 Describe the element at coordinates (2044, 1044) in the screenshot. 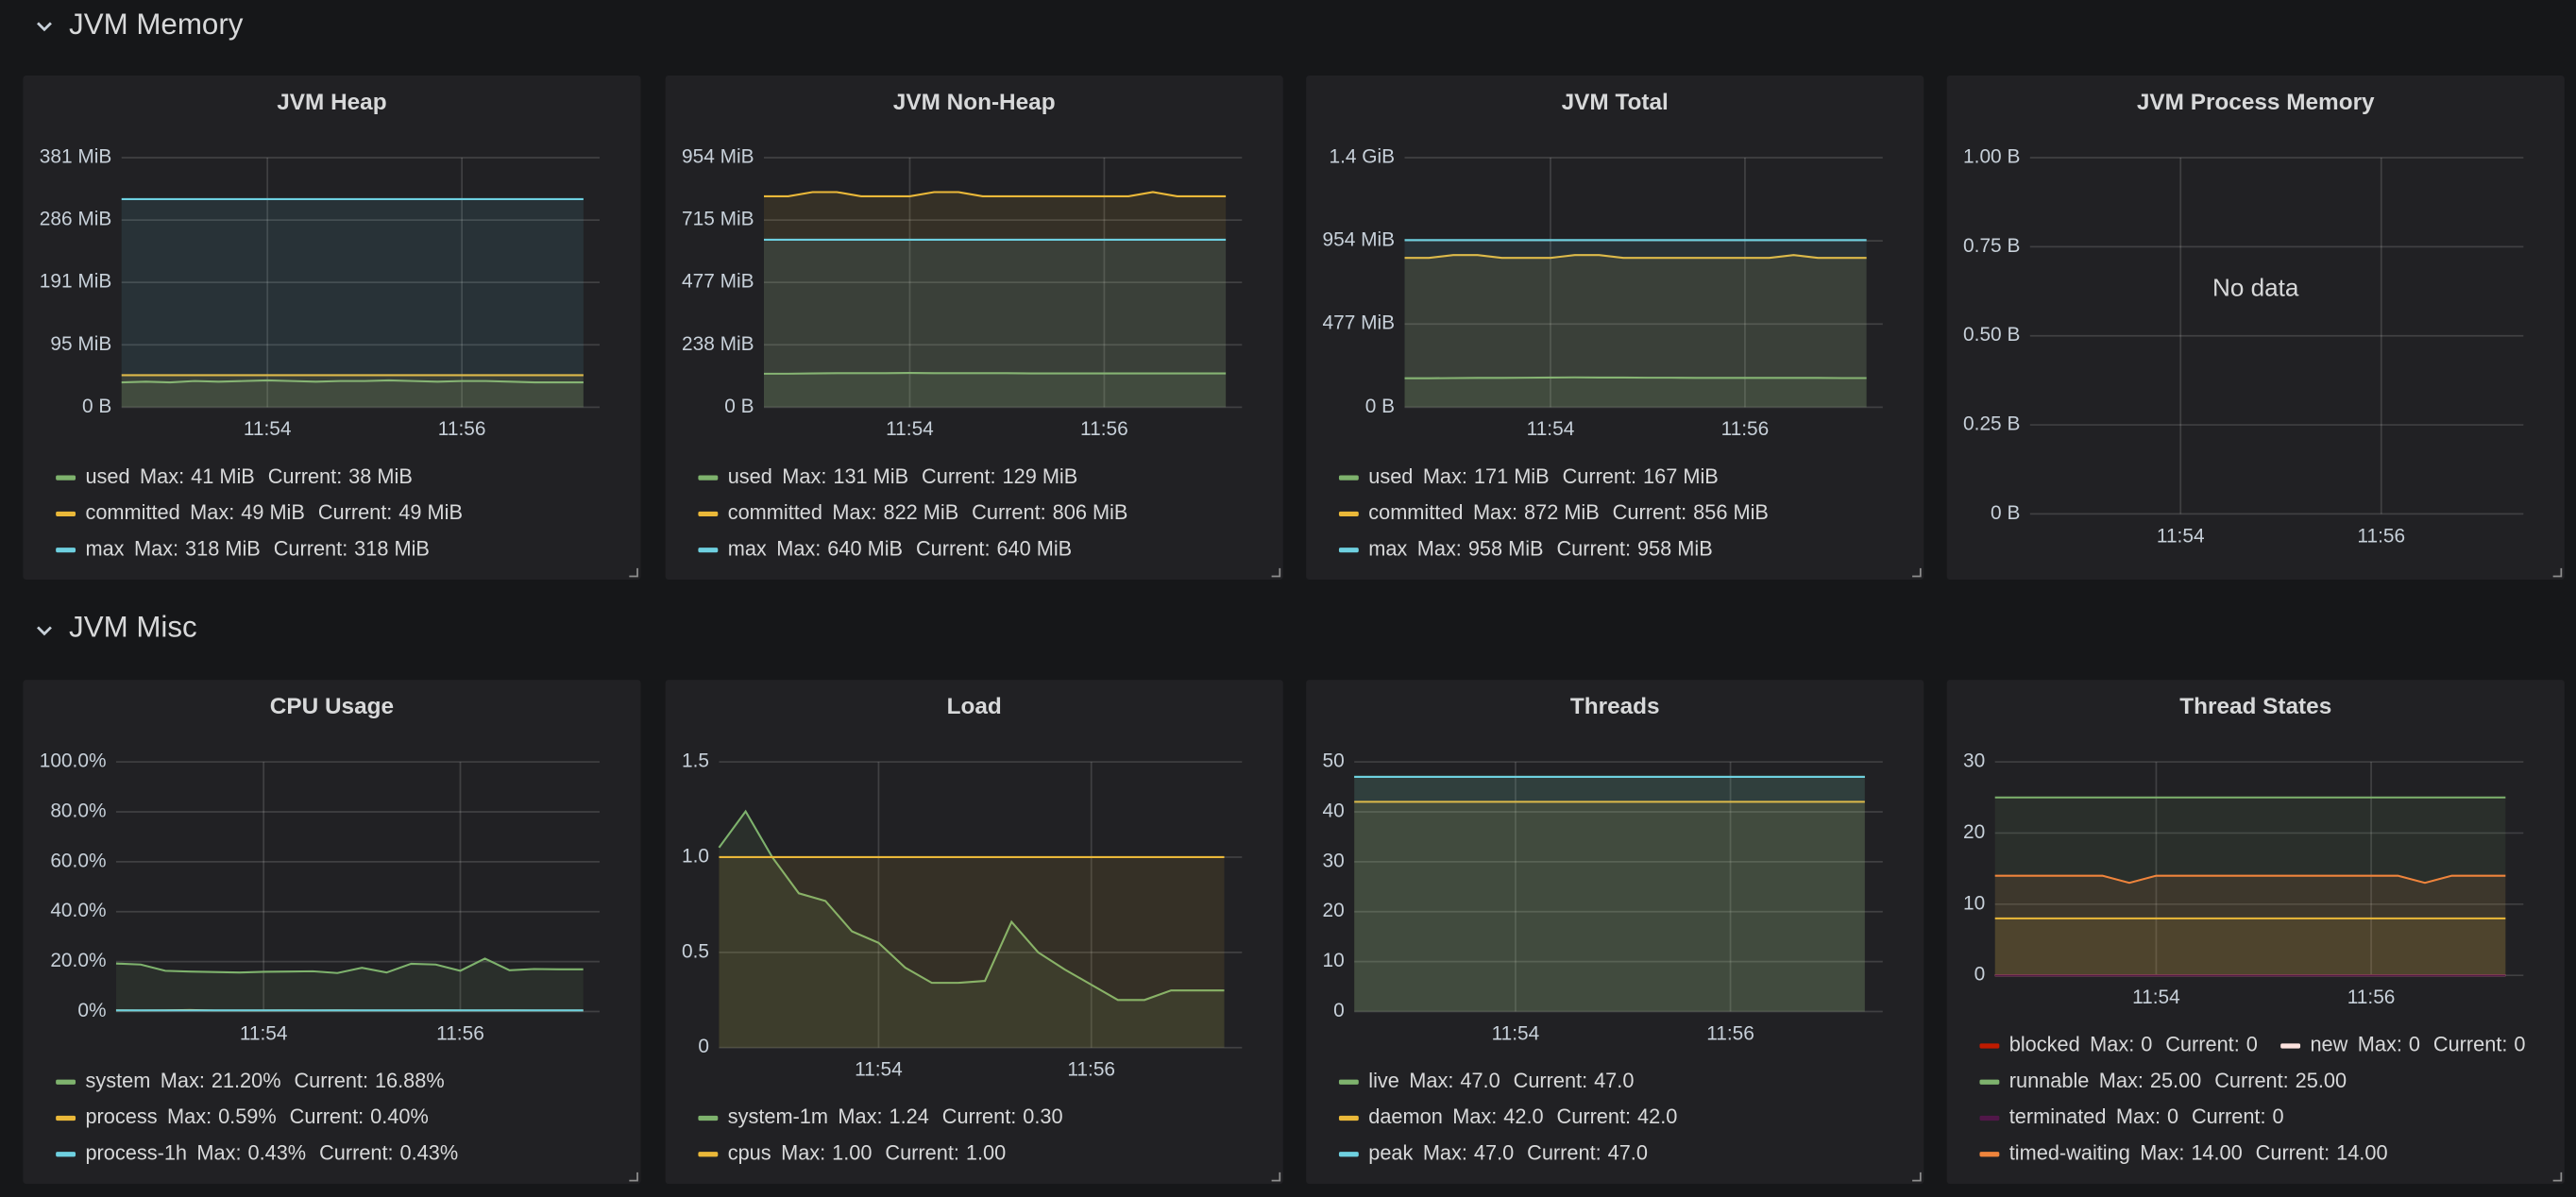

I see `legend-name: blocked` at that location.